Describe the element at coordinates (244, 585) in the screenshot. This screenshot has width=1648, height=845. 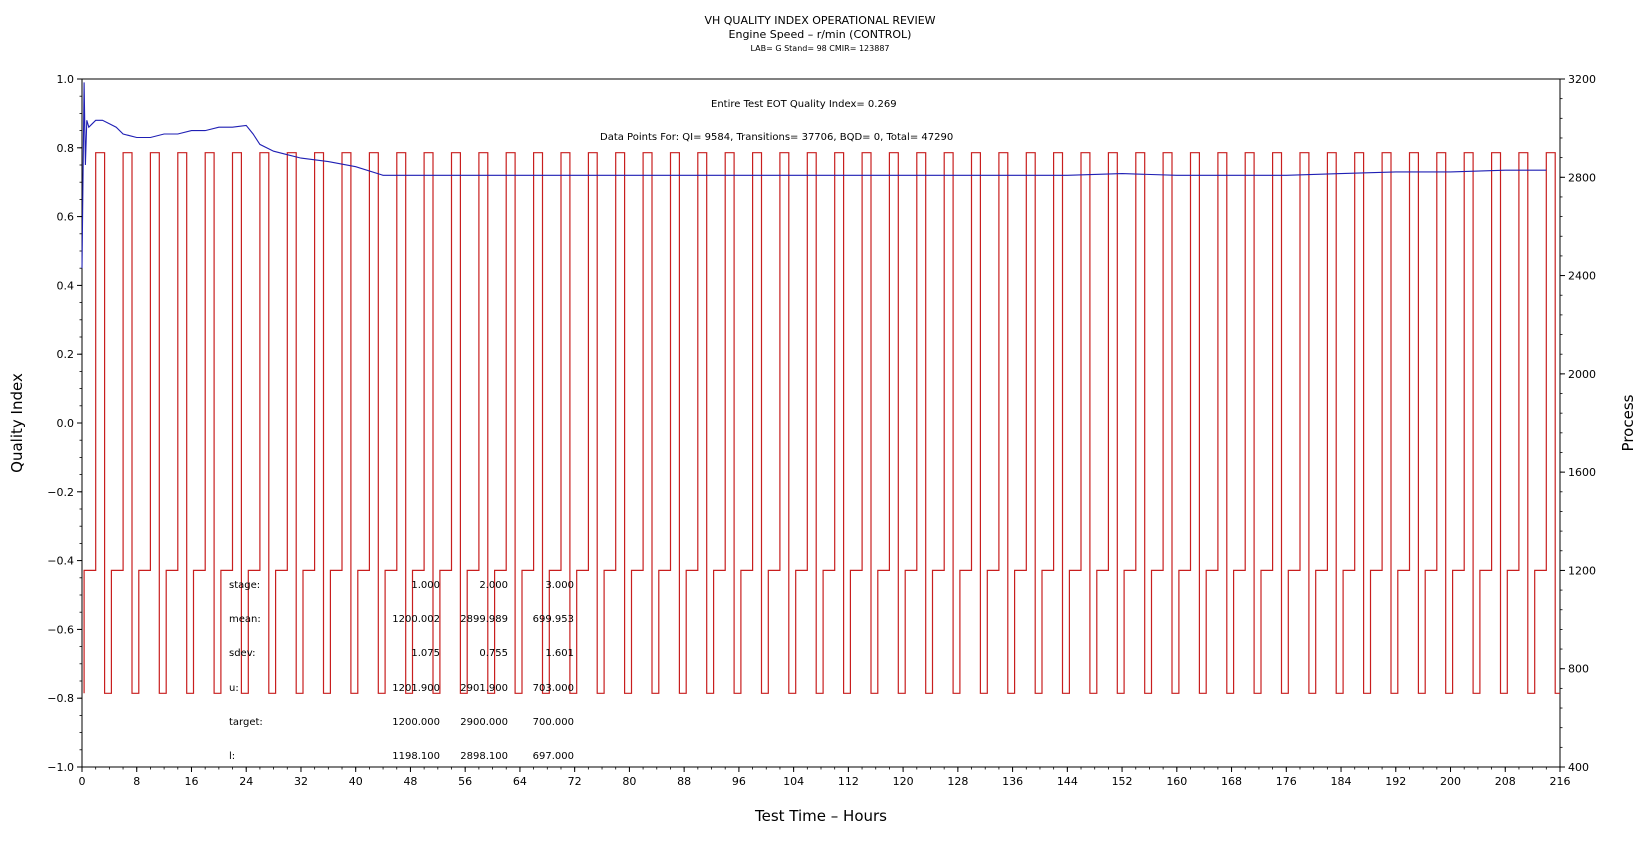
I see `stats-row-label: stage:` at that location.